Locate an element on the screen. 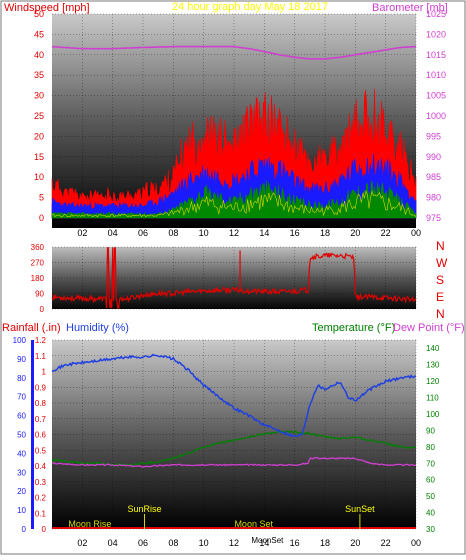 Image resolution: width=466 pixels, height=560 pixels. windspeed-tick-label: 5 is located at coordinates (41, 198).